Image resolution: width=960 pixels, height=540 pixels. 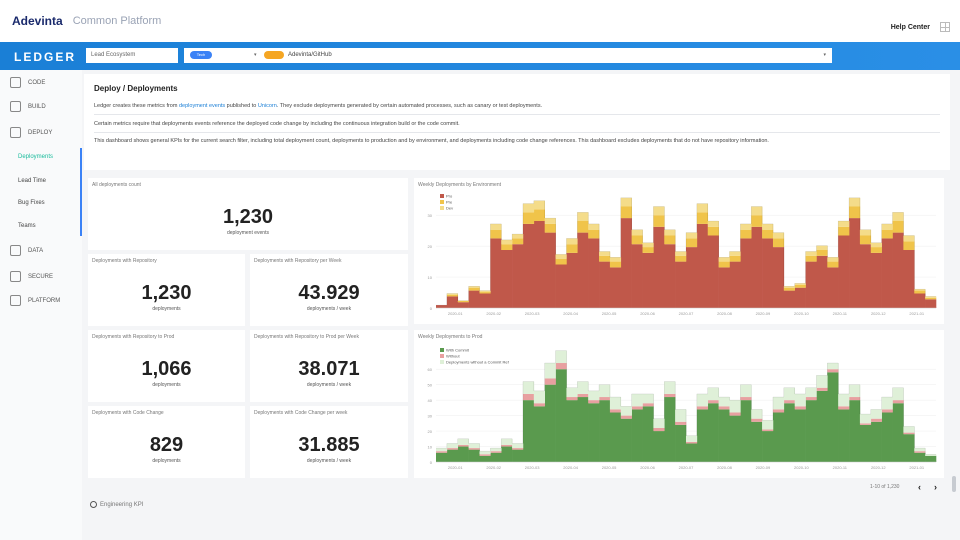 What do you see at coordinates (36, 157) in the screenshot?
I see `sidebar-subitem-deployments: Deployments` at bounding box center [36, 157].